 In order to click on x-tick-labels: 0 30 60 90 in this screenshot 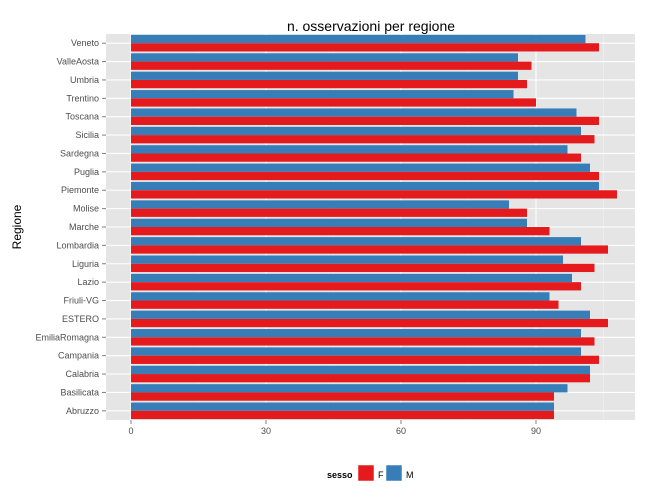, I will do `click(334, 428)`.